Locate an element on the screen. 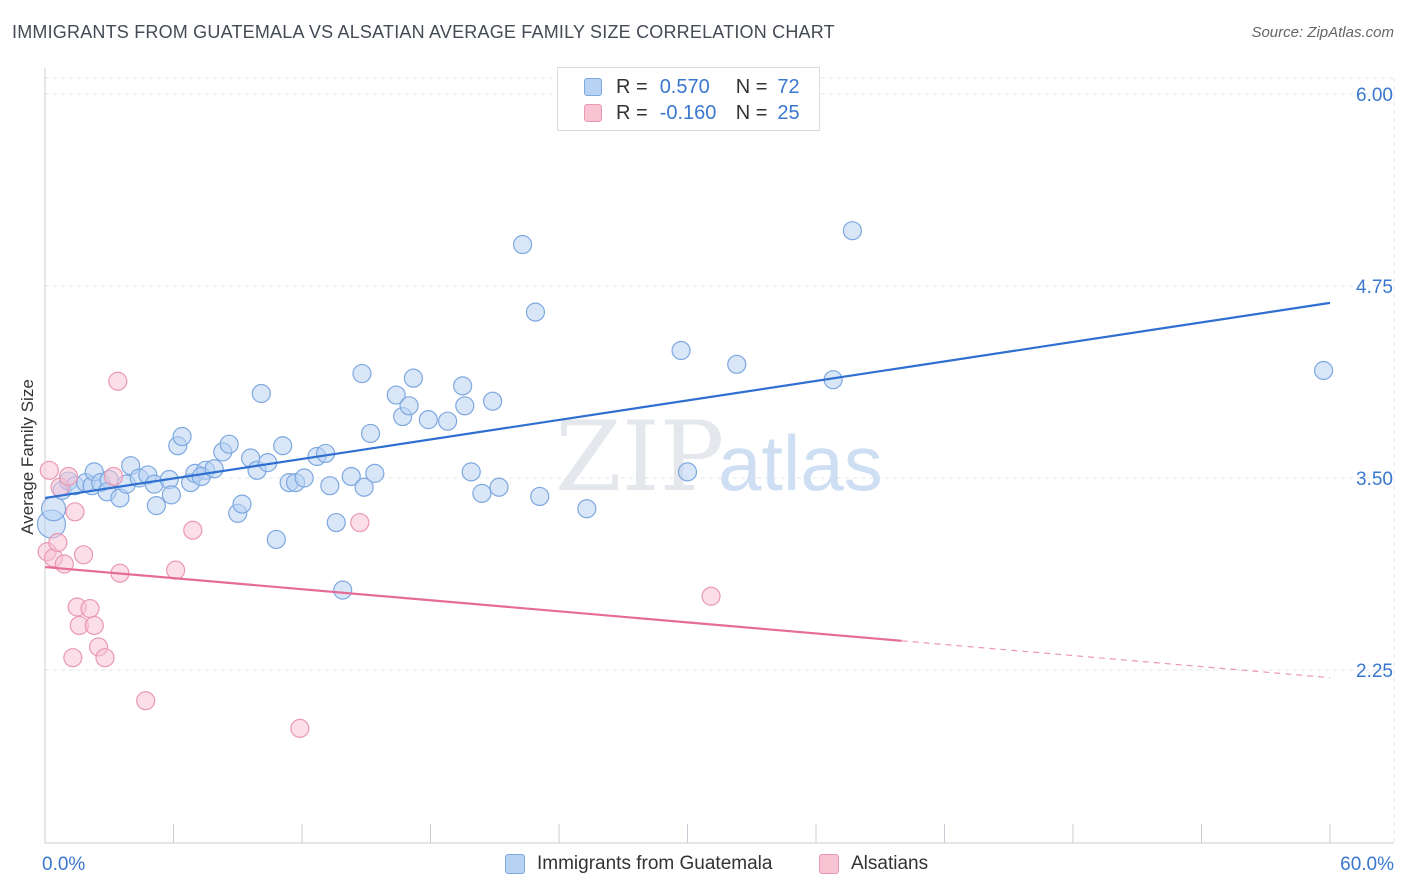 This screenshot has width=1406, height=892. bottom-legend-guatemala: Immigrants from Guatemala is located at coordinates (638, 864).